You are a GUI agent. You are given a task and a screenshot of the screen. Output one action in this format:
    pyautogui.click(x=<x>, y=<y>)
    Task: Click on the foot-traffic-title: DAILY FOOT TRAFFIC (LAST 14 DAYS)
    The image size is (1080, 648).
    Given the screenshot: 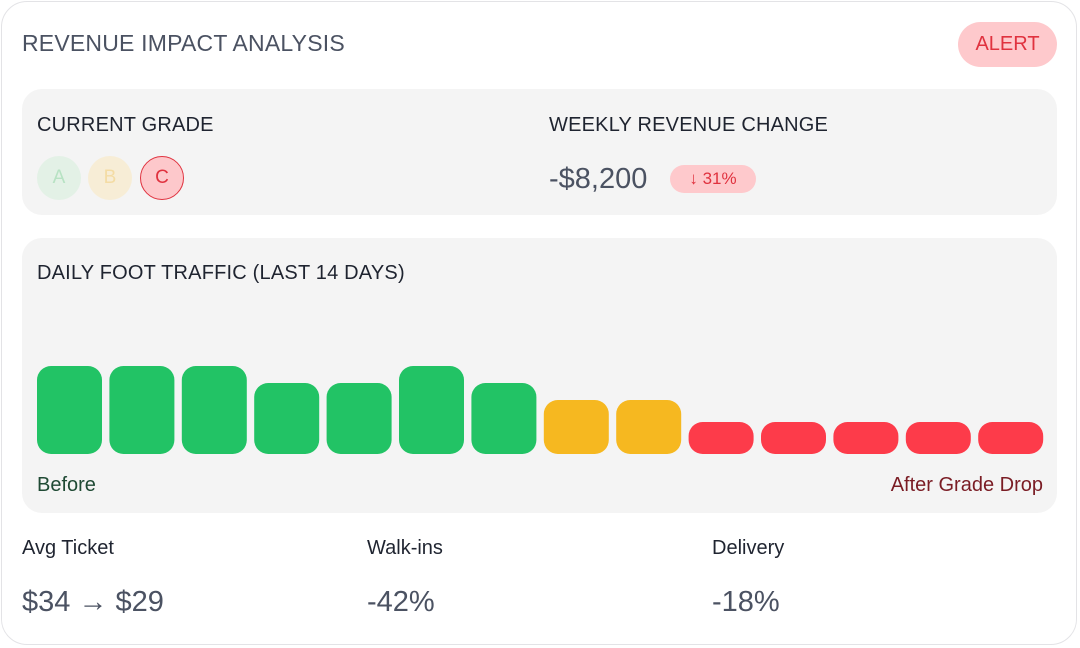 What is the action you would take?
    pyautogui.click(x=221, y=273)
    